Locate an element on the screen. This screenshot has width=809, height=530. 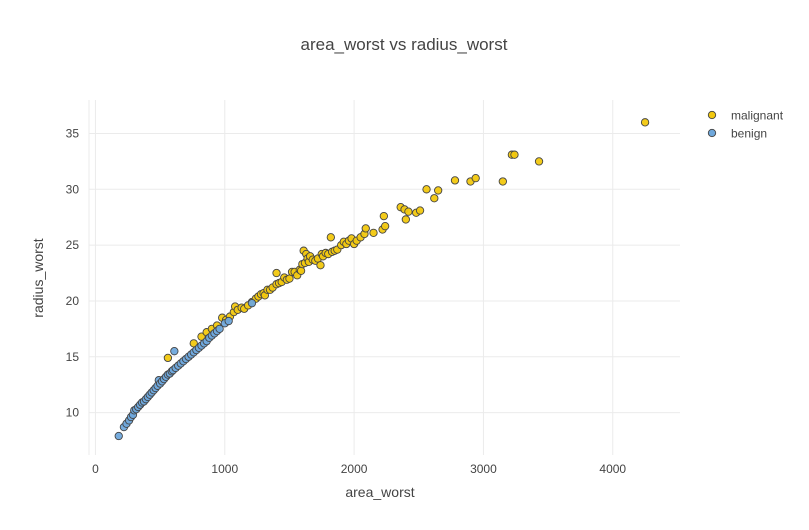
x-tick-label: 2000 is located at coordinates (354, 469).